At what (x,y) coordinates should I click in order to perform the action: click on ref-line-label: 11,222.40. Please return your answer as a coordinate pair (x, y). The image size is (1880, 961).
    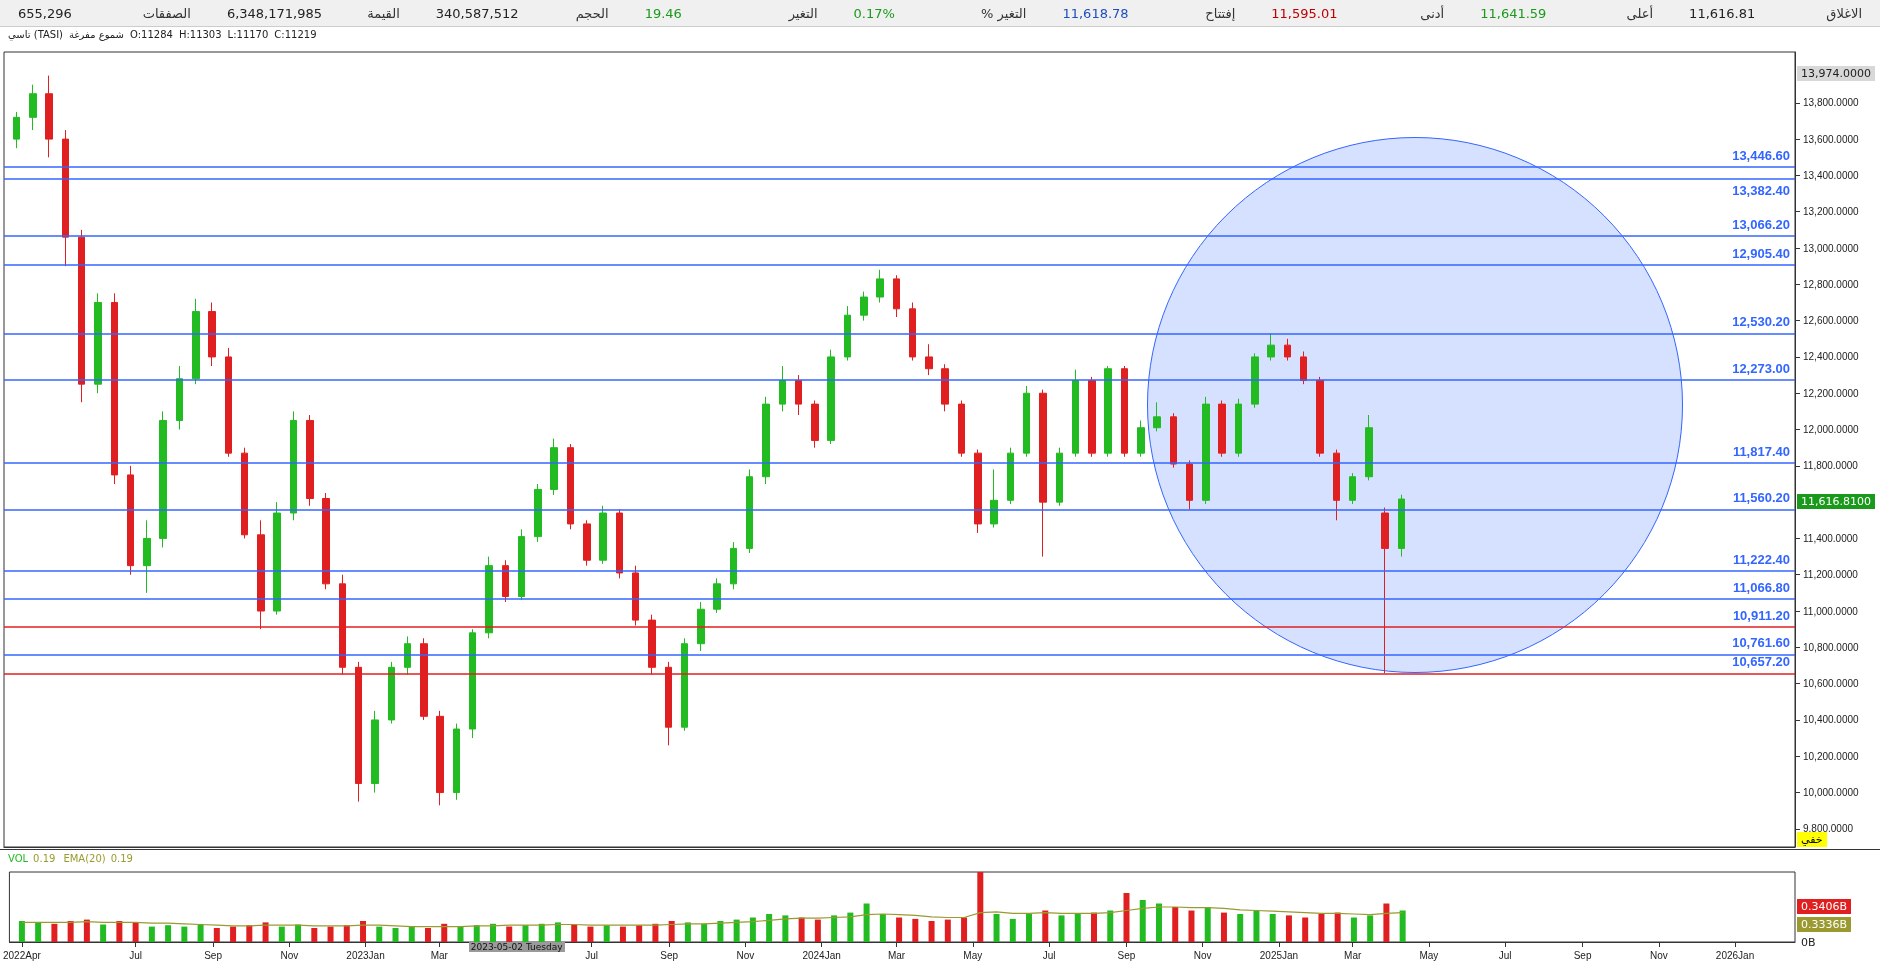
    Looking at the image, I should click on (1761, 559).